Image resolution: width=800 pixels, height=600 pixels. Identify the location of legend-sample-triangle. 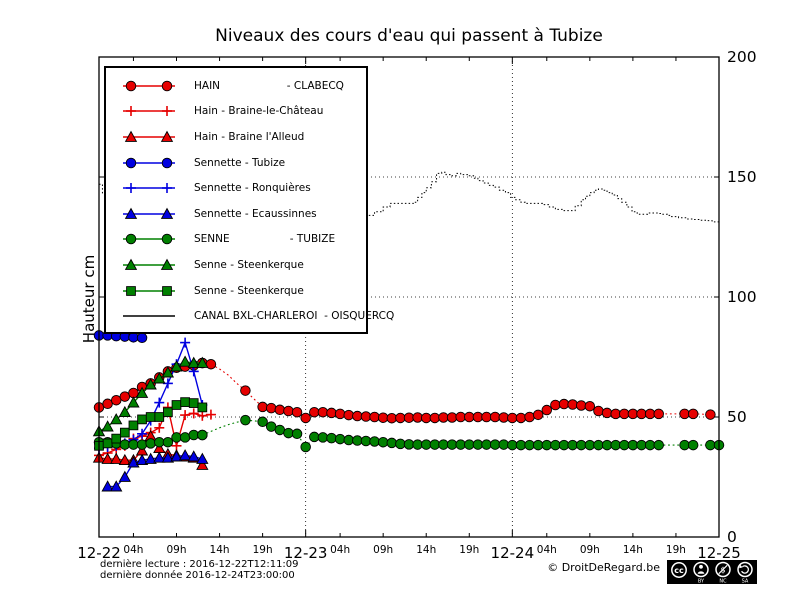
(149, 136).